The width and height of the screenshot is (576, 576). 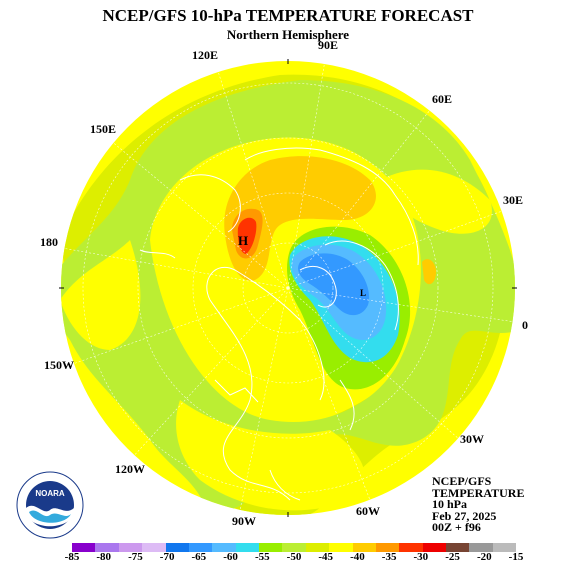 I want to click on legend-tick-label: -75, so click(x=135, y=557).